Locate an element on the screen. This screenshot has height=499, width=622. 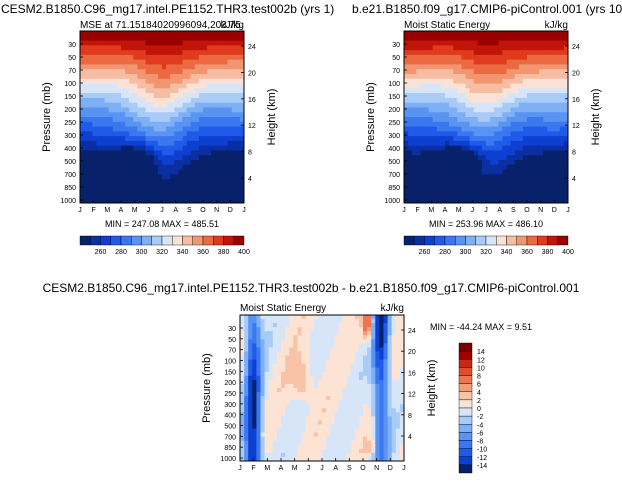
colorbar-tick-label: -4 is located at coordinates (480, 425).